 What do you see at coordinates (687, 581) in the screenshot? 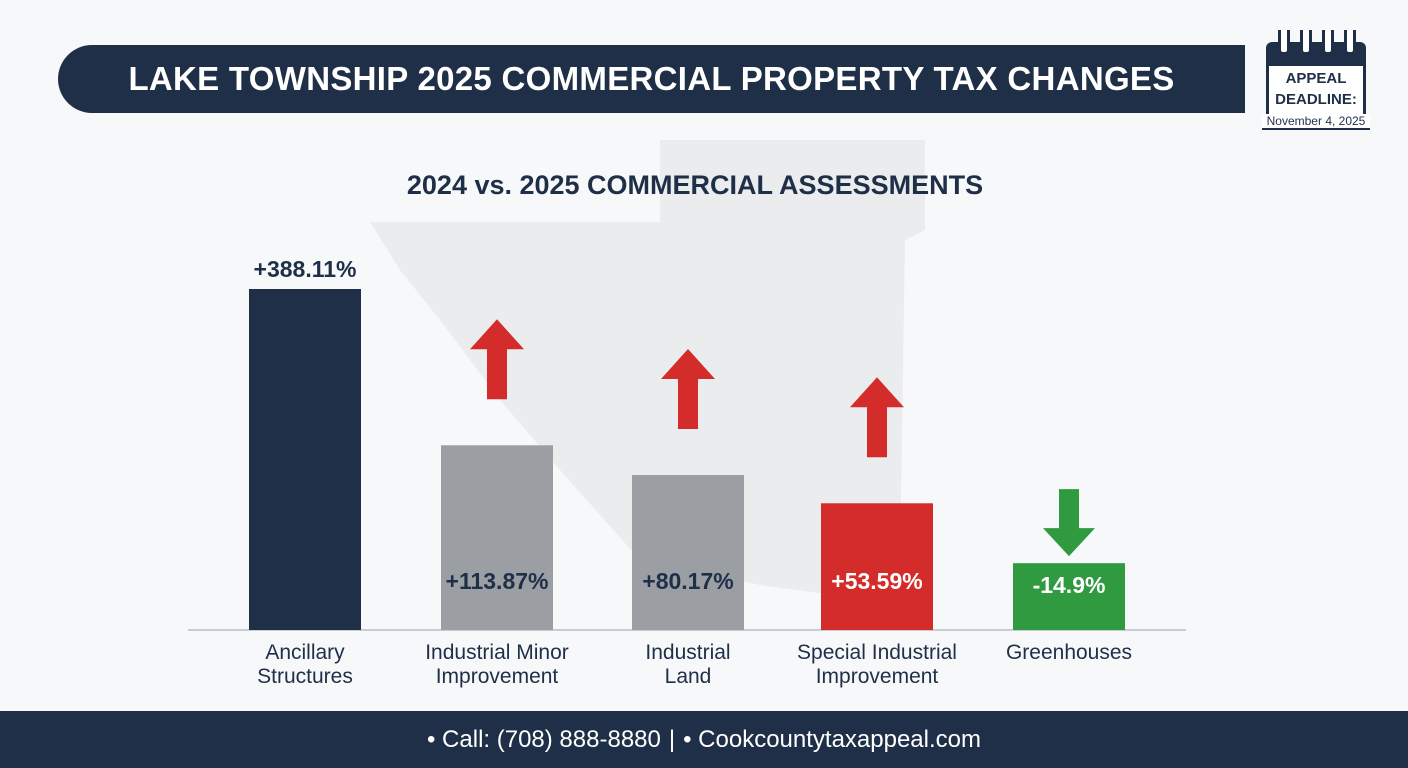
I see `data-label: +80.17%` at bounding box center [687, 581].